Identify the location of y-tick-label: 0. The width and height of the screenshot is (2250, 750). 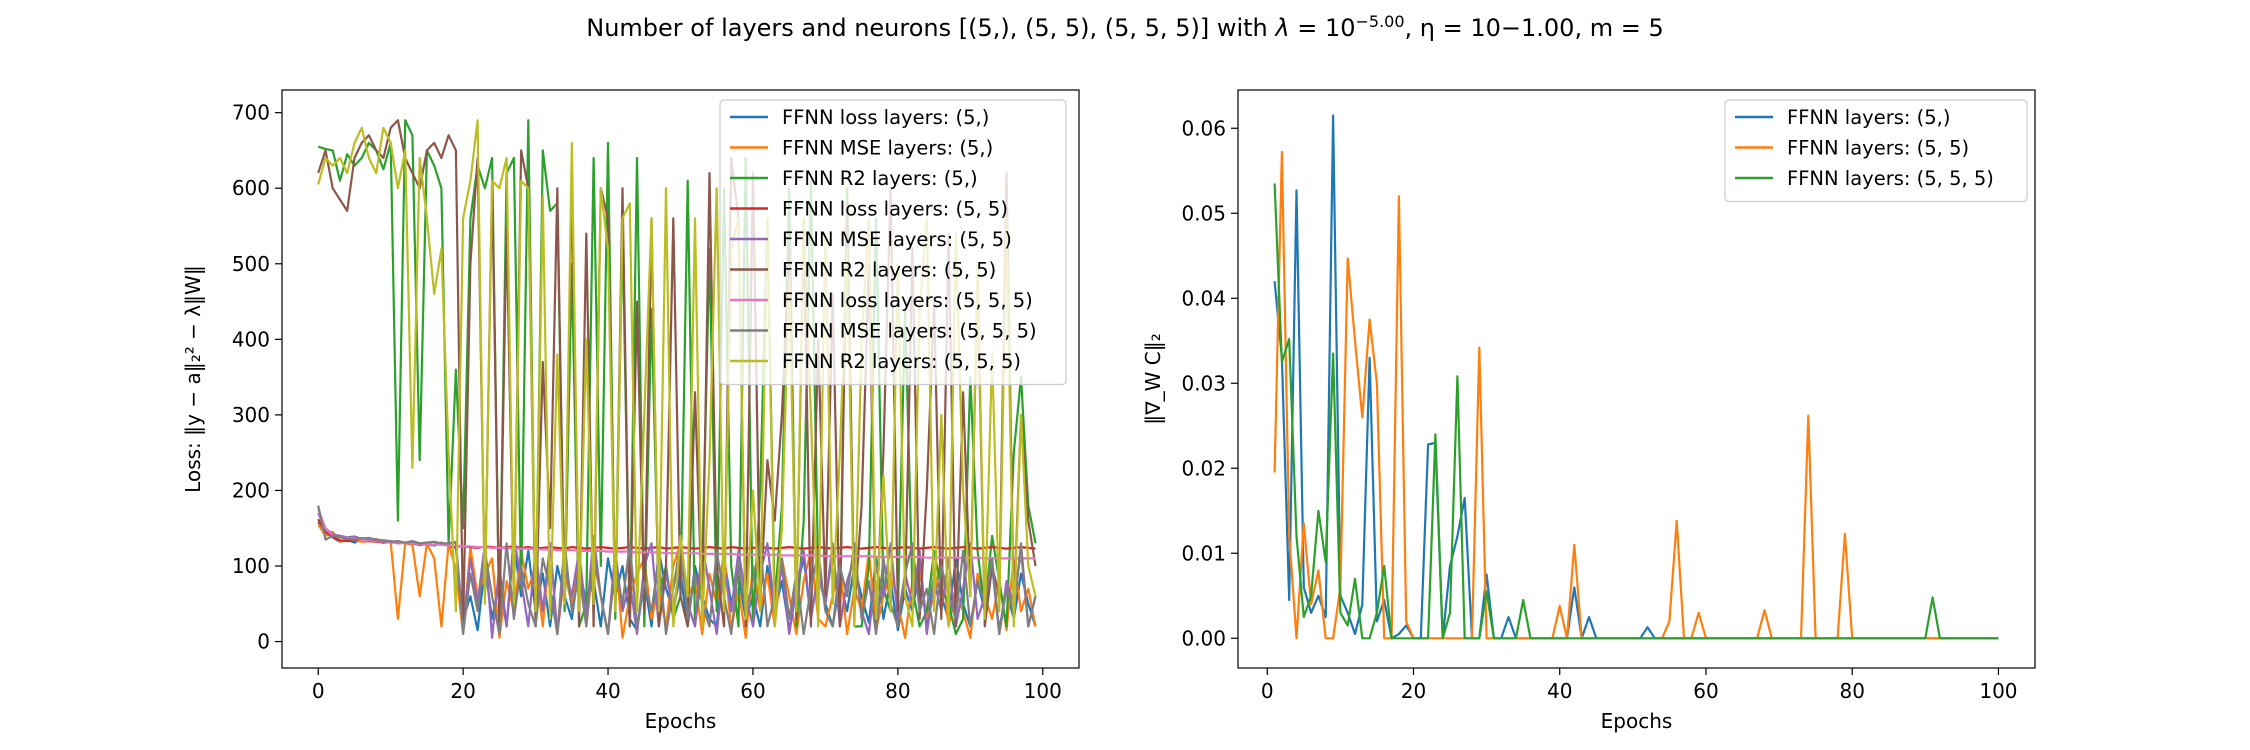
(263, 642).